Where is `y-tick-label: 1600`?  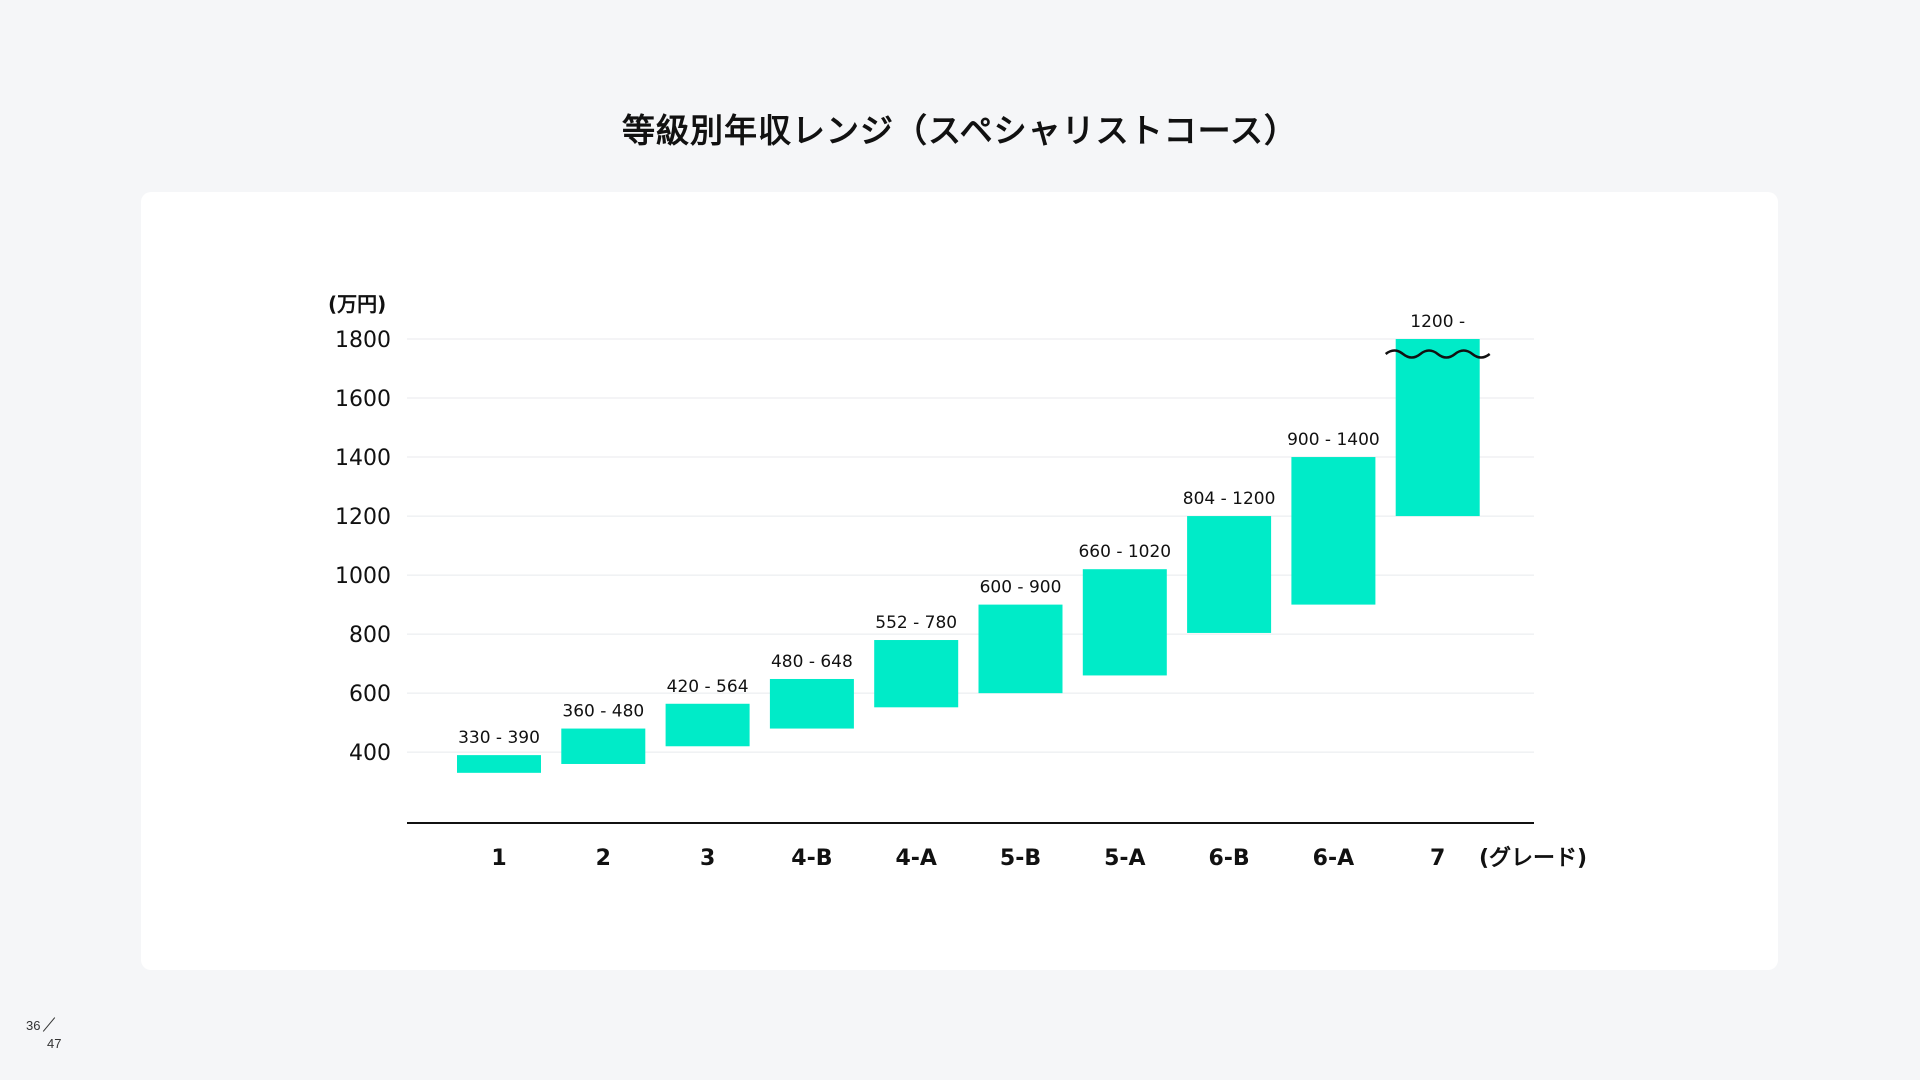
y-tick-label: 1600 is located at coordinates (363, 399).